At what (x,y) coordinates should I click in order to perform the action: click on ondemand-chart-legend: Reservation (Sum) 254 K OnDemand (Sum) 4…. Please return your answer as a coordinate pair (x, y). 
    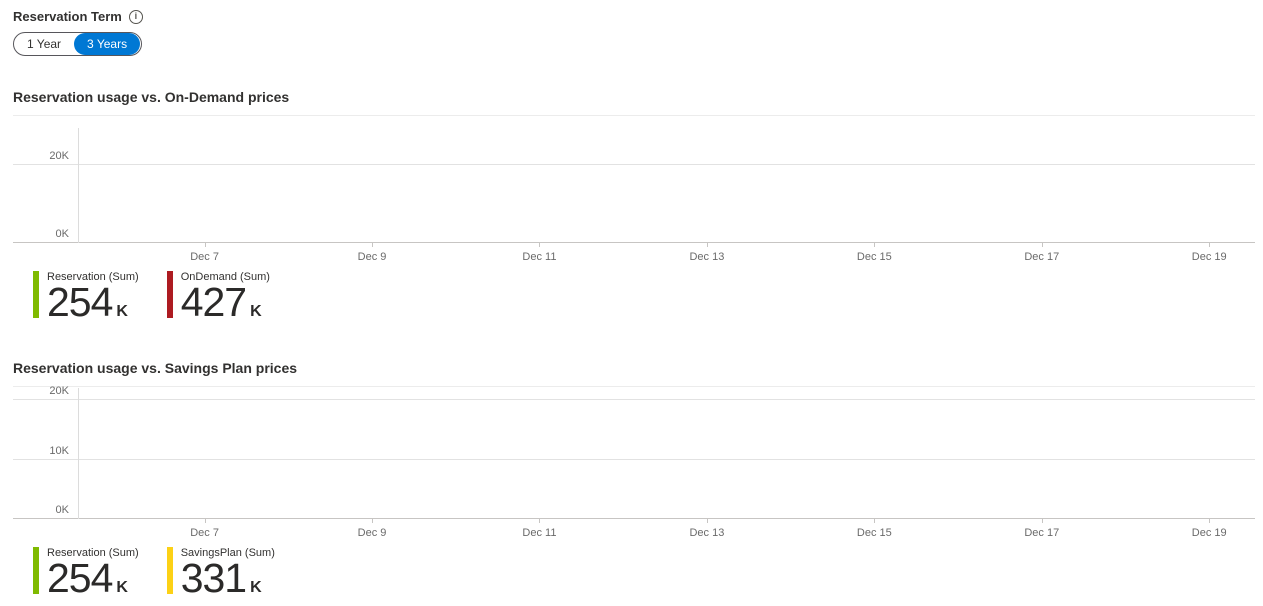
    Looking at the image, I should click on (634, 298).